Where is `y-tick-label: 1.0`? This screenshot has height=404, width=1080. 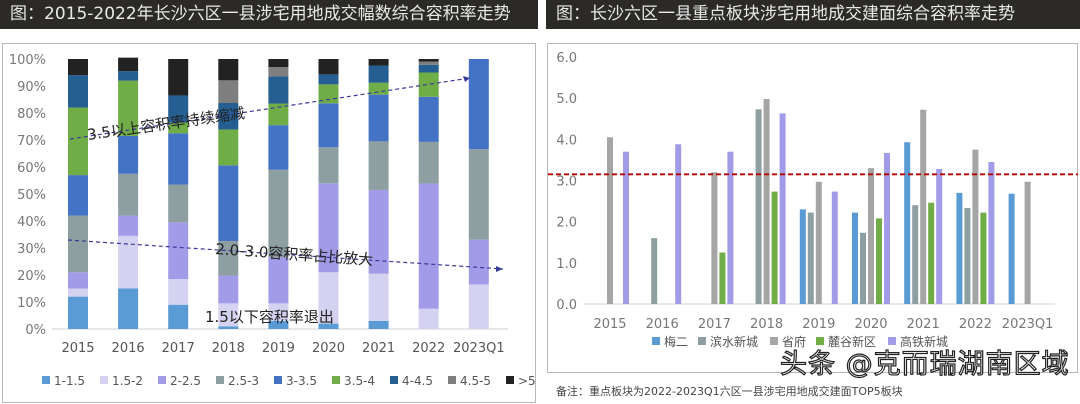
y-tick-label: 1.0 is located at coordinates (566, 264).